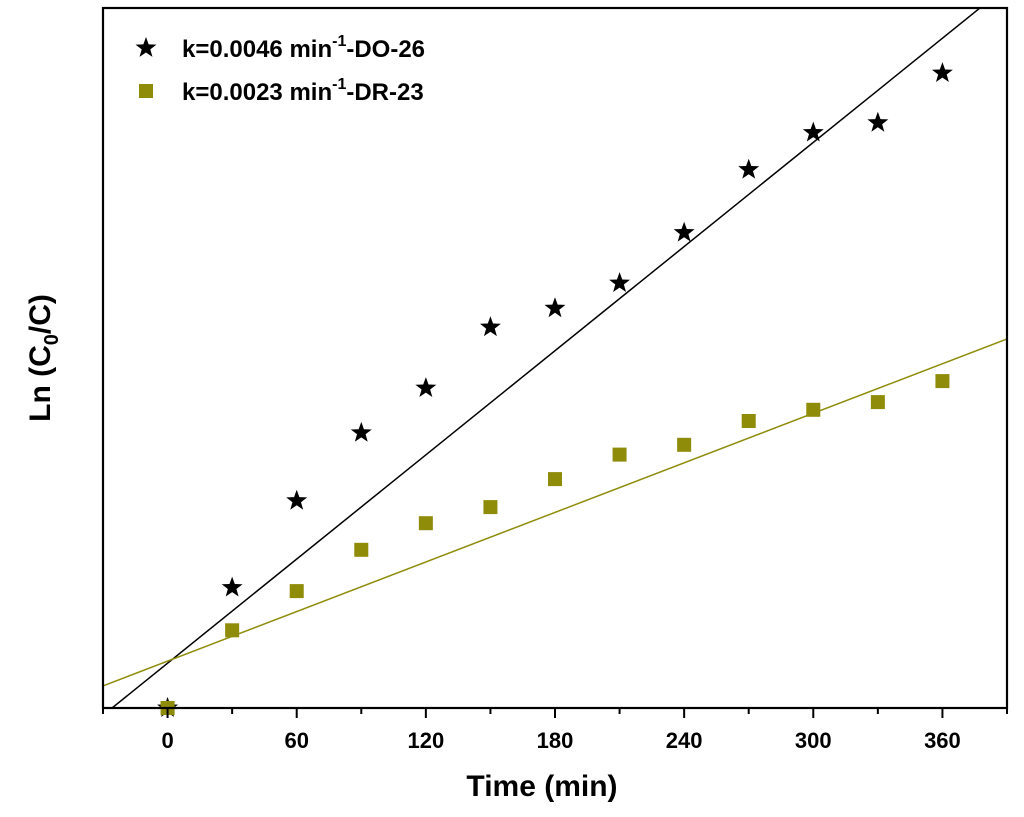  I want to click on y-axis-title-tail: /C), so click(40, 314).